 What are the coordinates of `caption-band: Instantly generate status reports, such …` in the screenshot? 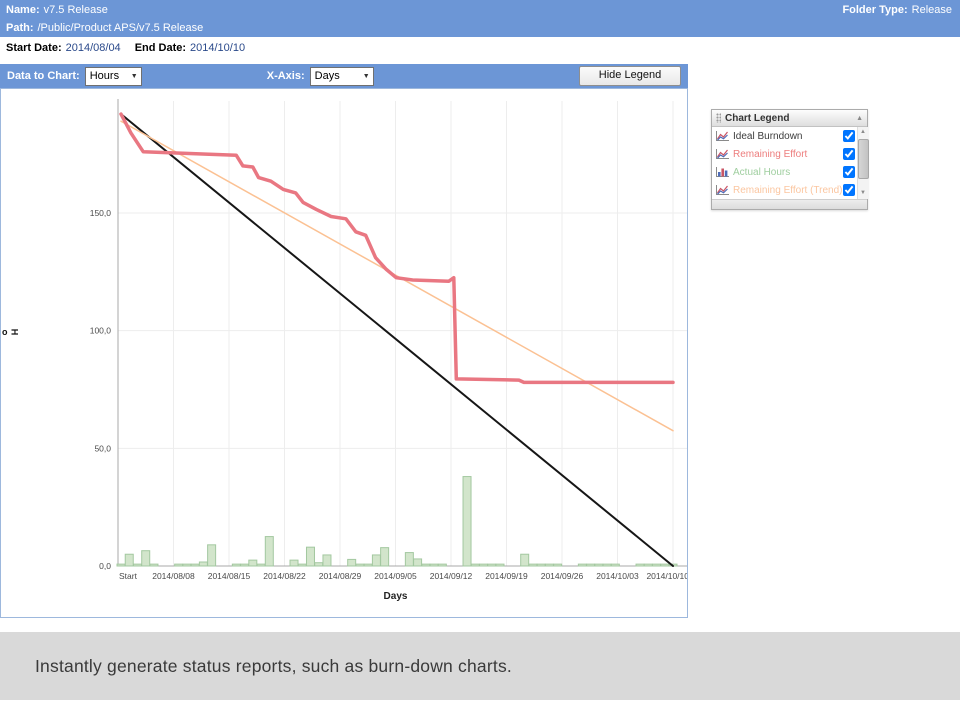 It's located at (480, 666).